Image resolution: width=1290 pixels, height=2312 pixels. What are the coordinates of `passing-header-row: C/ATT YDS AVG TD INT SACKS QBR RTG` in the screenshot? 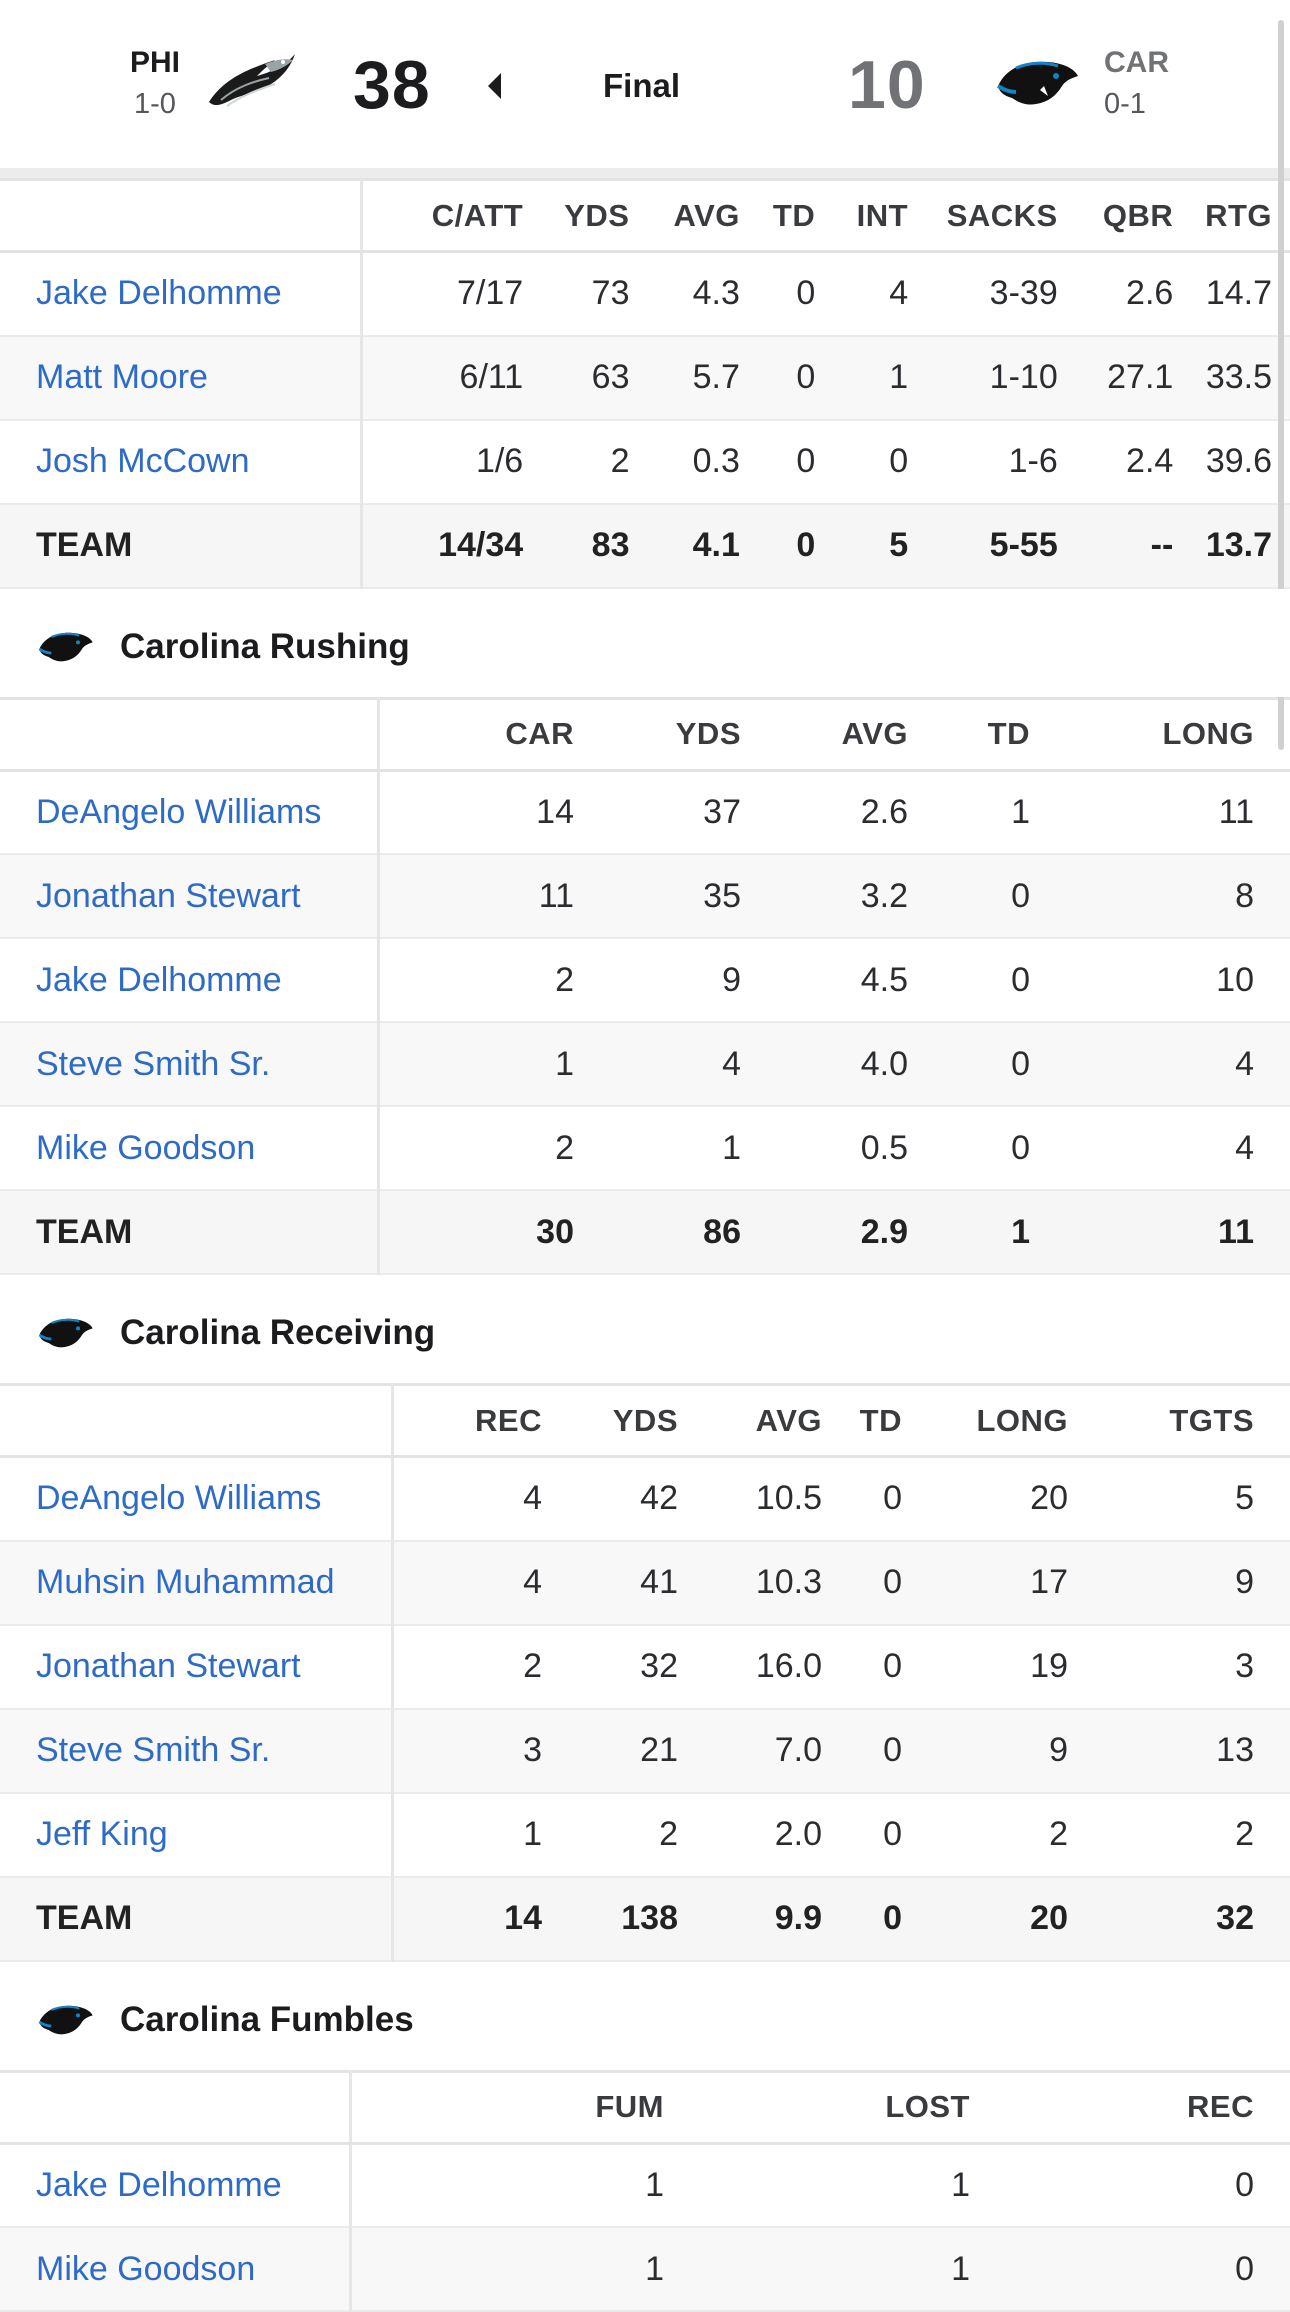 It's located at (645, 215).